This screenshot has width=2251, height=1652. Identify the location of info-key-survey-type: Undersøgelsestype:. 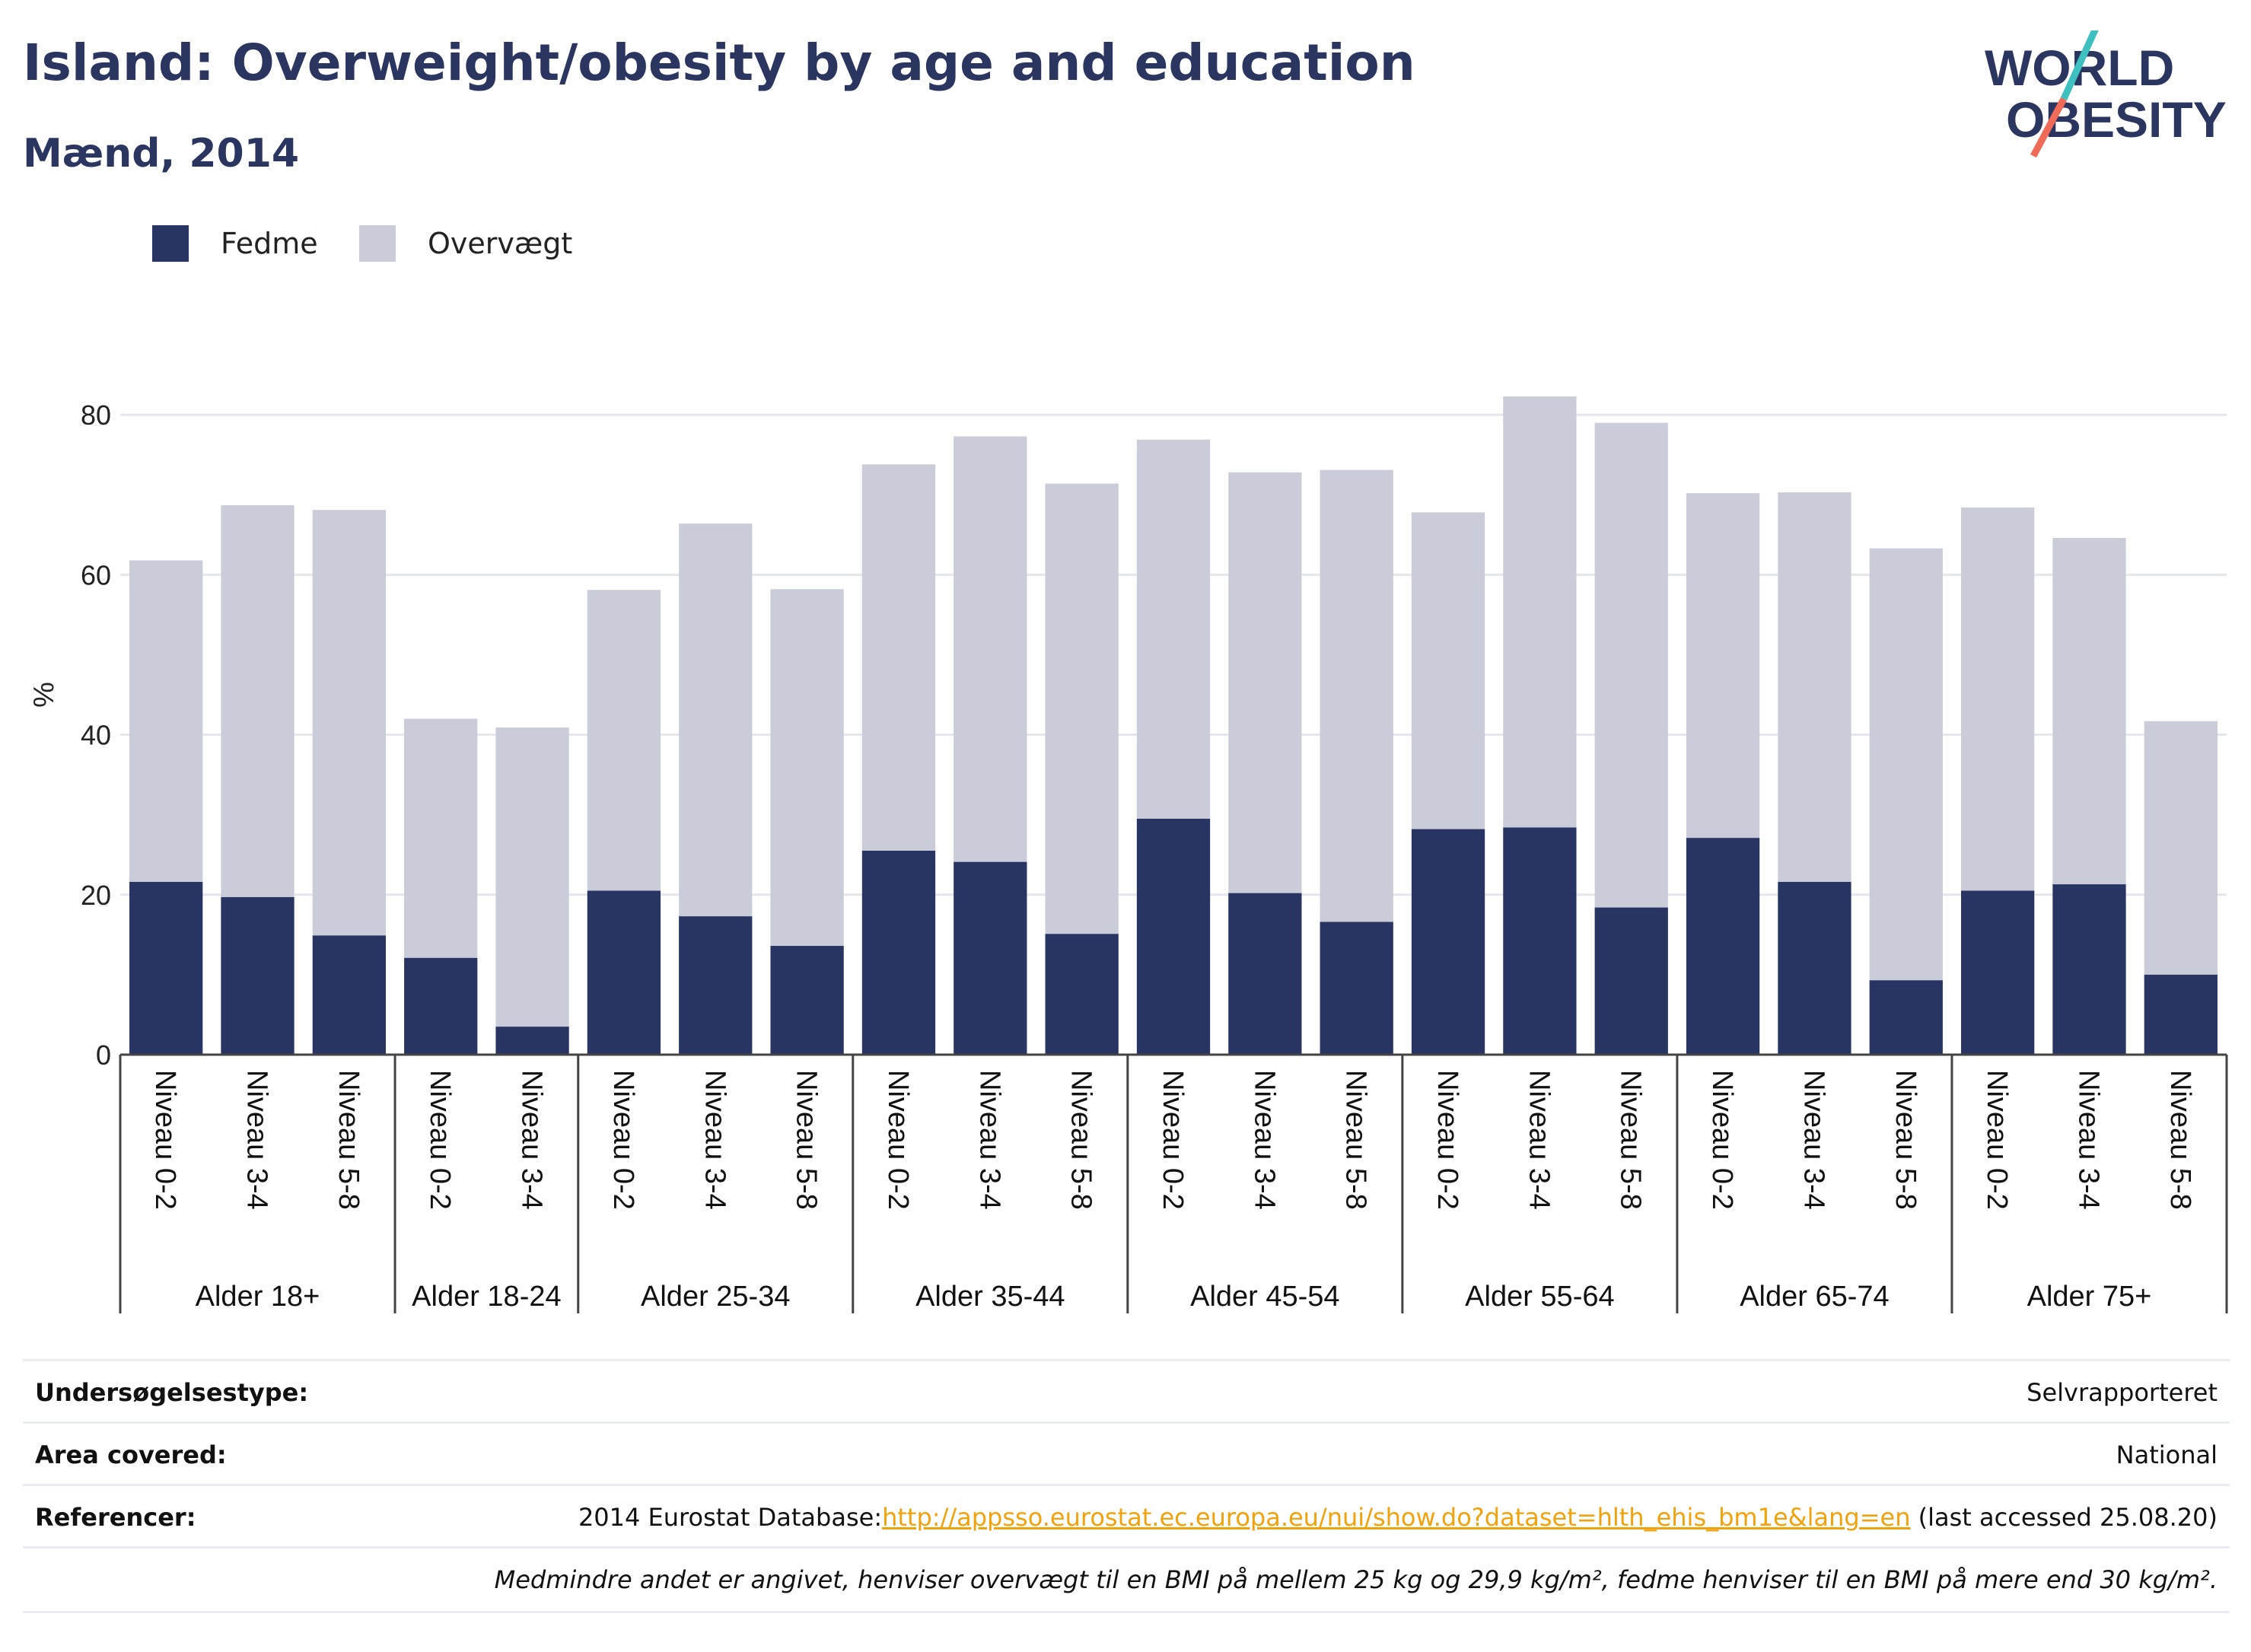
(172, 1392).